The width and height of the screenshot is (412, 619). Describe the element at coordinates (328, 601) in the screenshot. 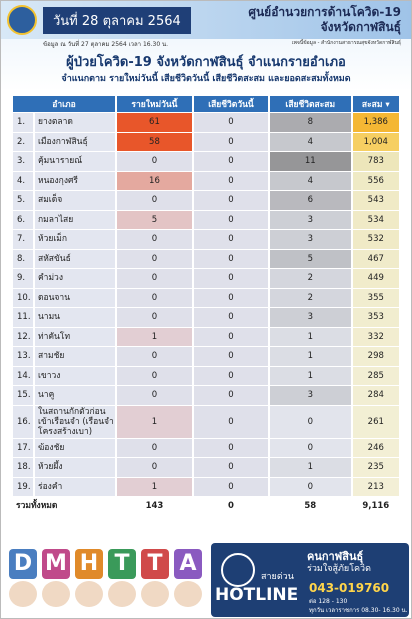

I see `ext: ต่อ 128 - 130` at that location.